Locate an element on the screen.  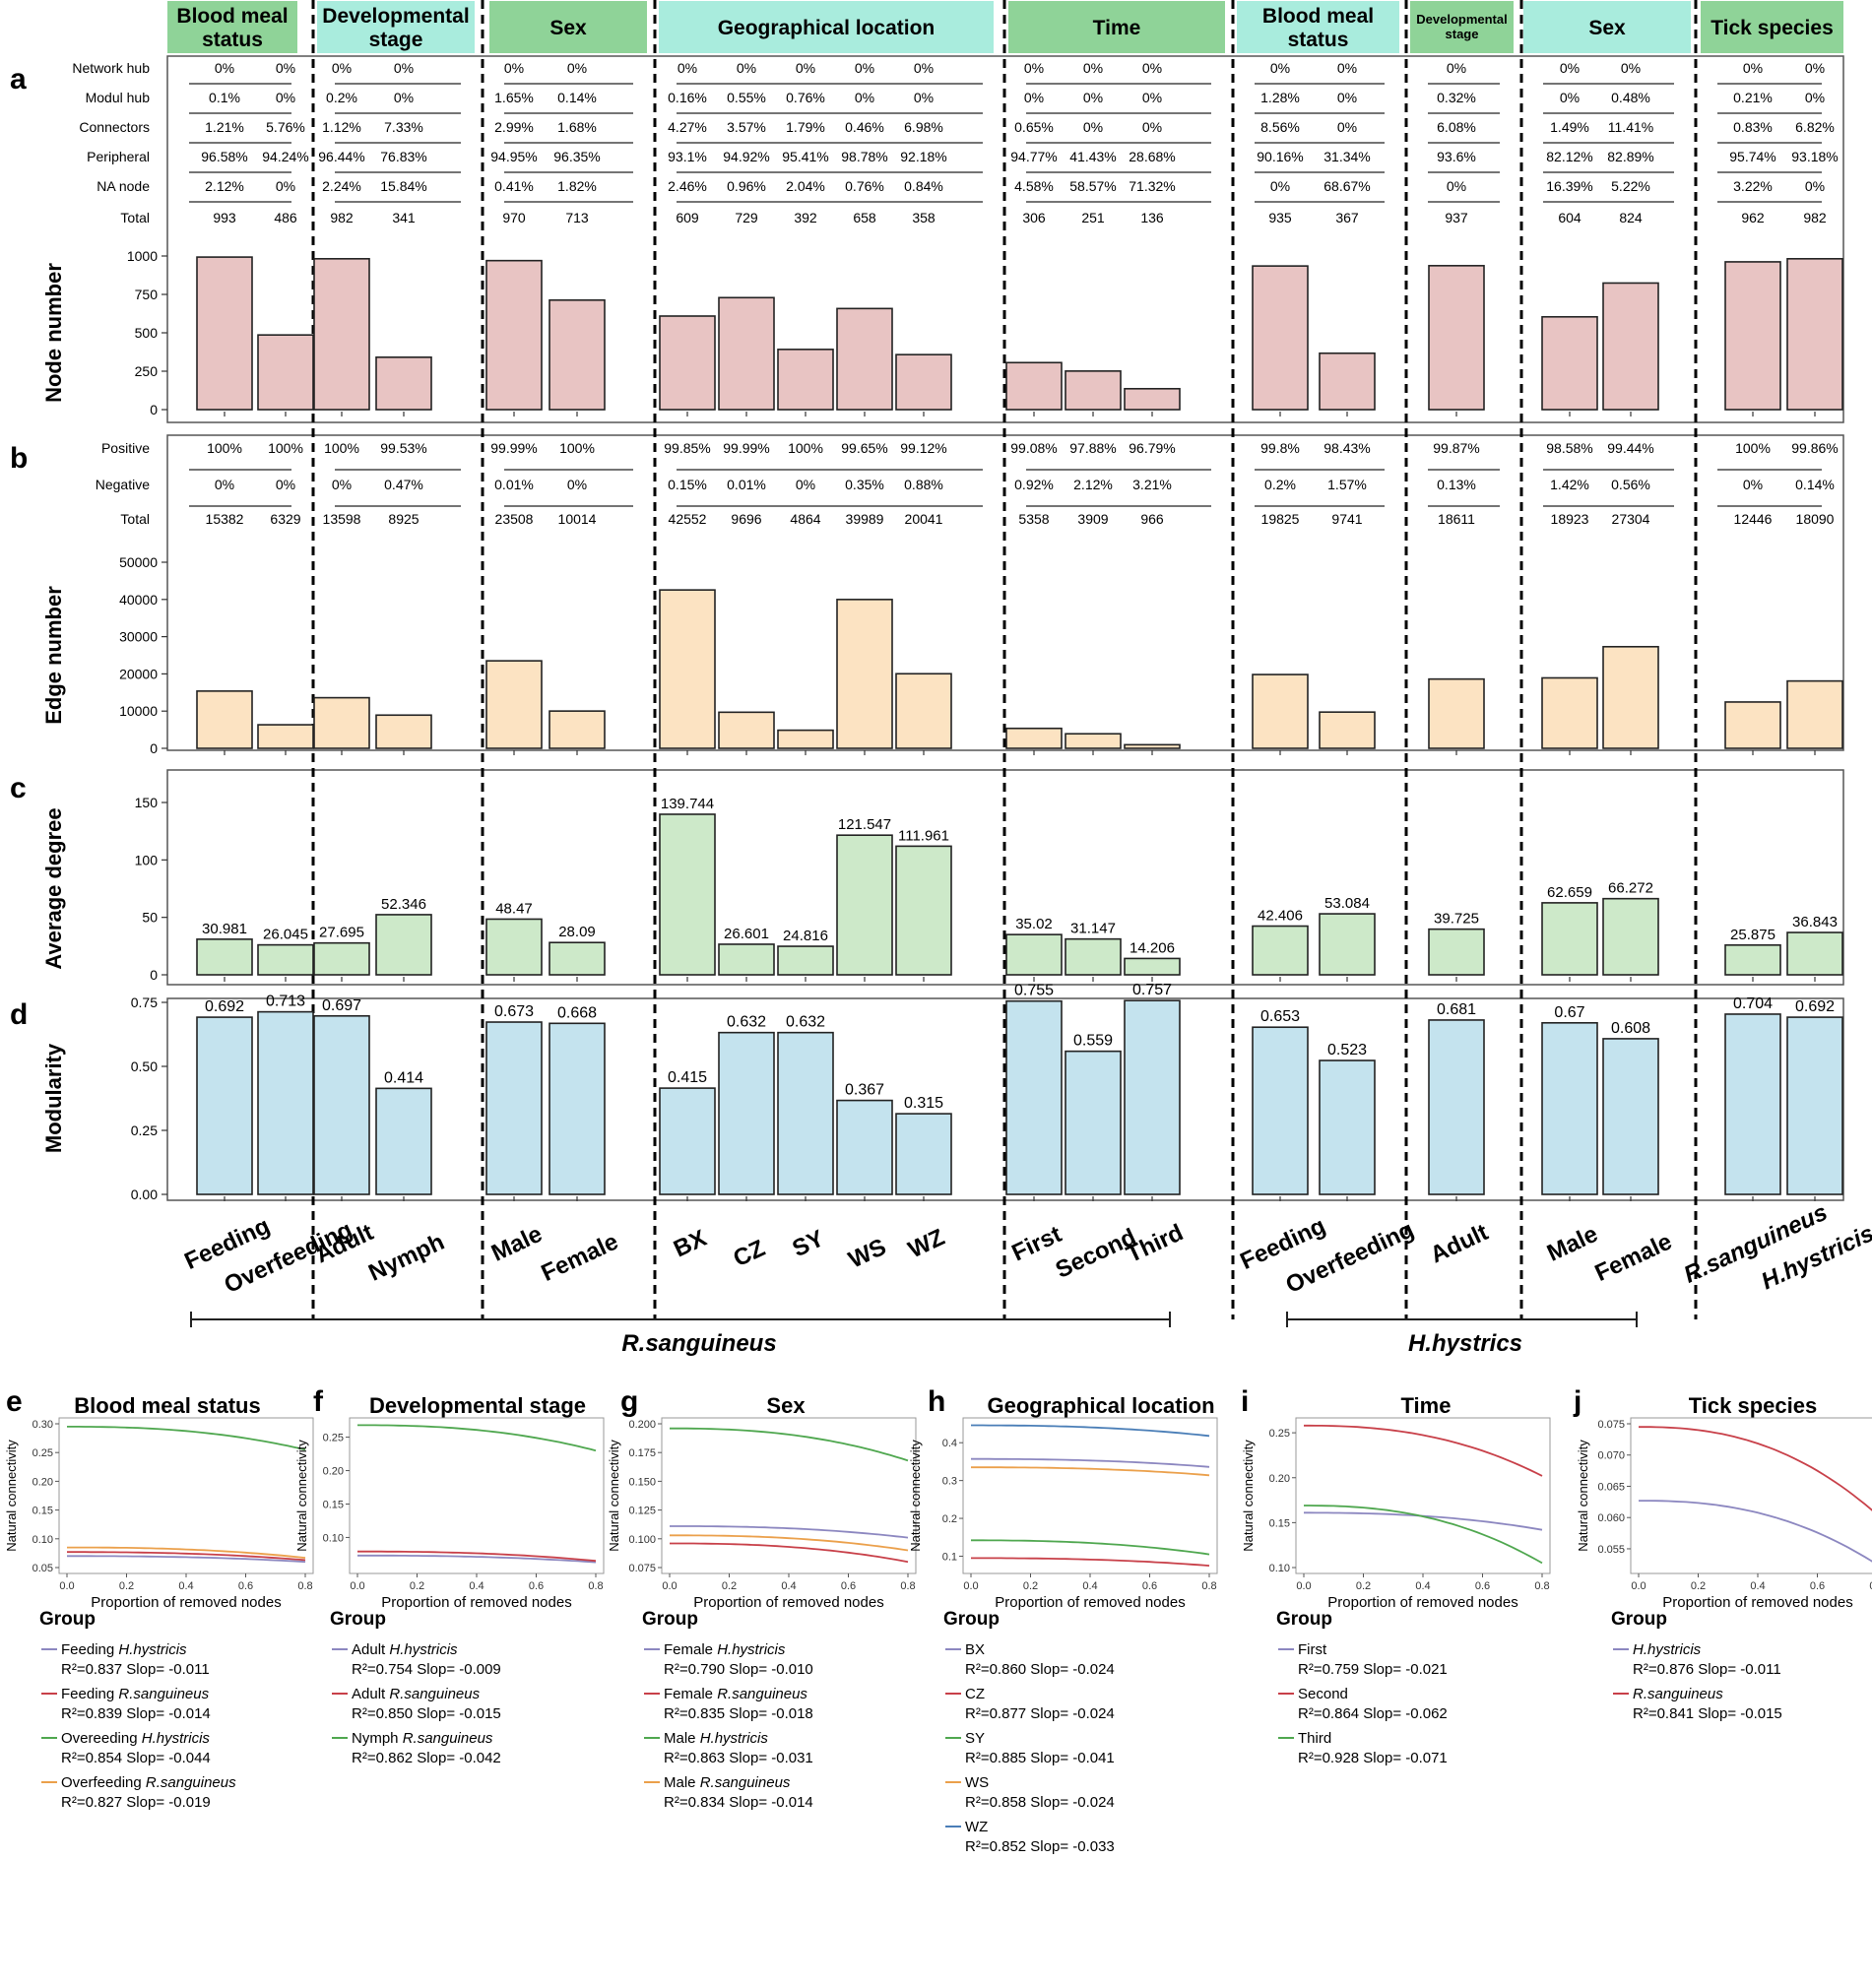
y-tick-label: 0.10 is located at coordinates (42, 1540).